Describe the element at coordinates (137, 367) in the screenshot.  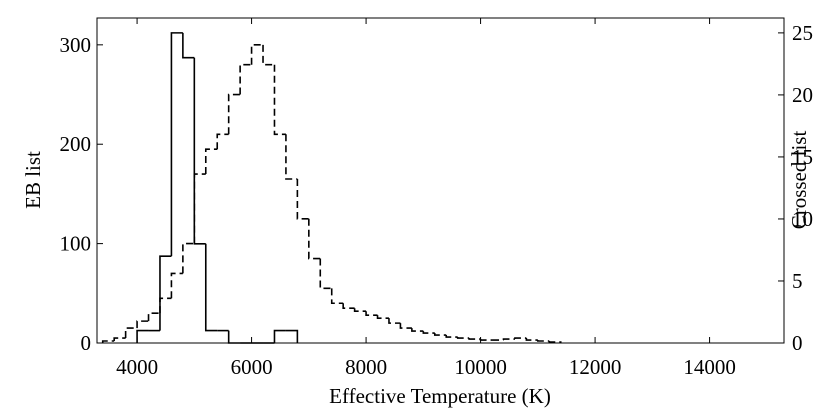
I see `x-tick-label: 4000` at that location.